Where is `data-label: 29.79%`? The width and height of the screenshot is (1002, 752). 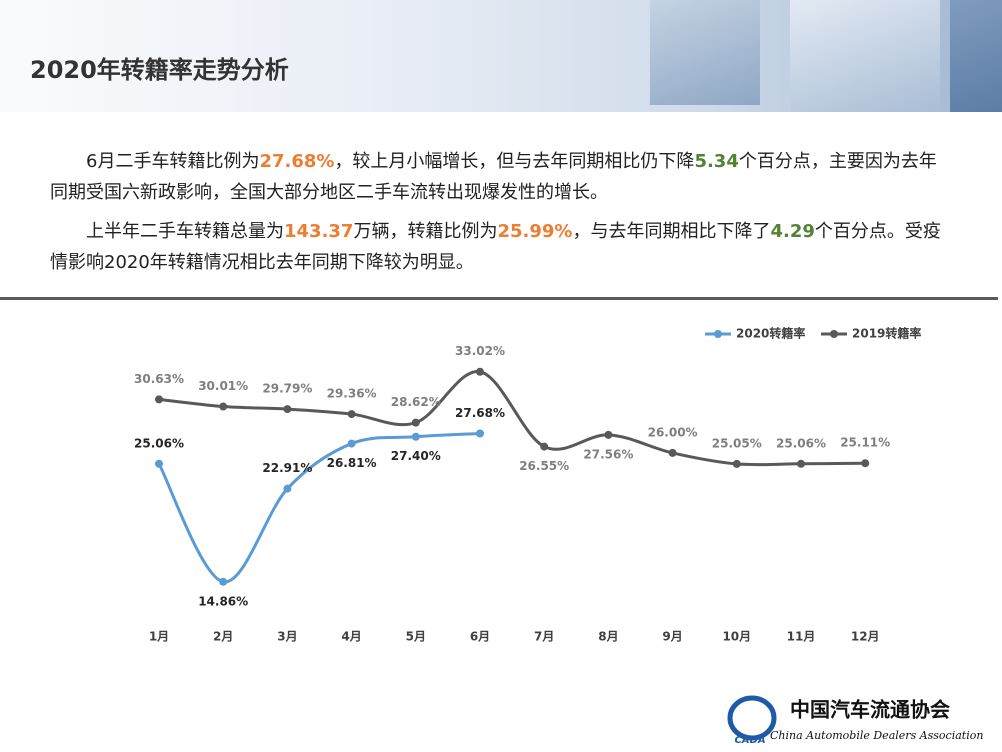
data-label: 29.79% is located at coordinates (287, 389).